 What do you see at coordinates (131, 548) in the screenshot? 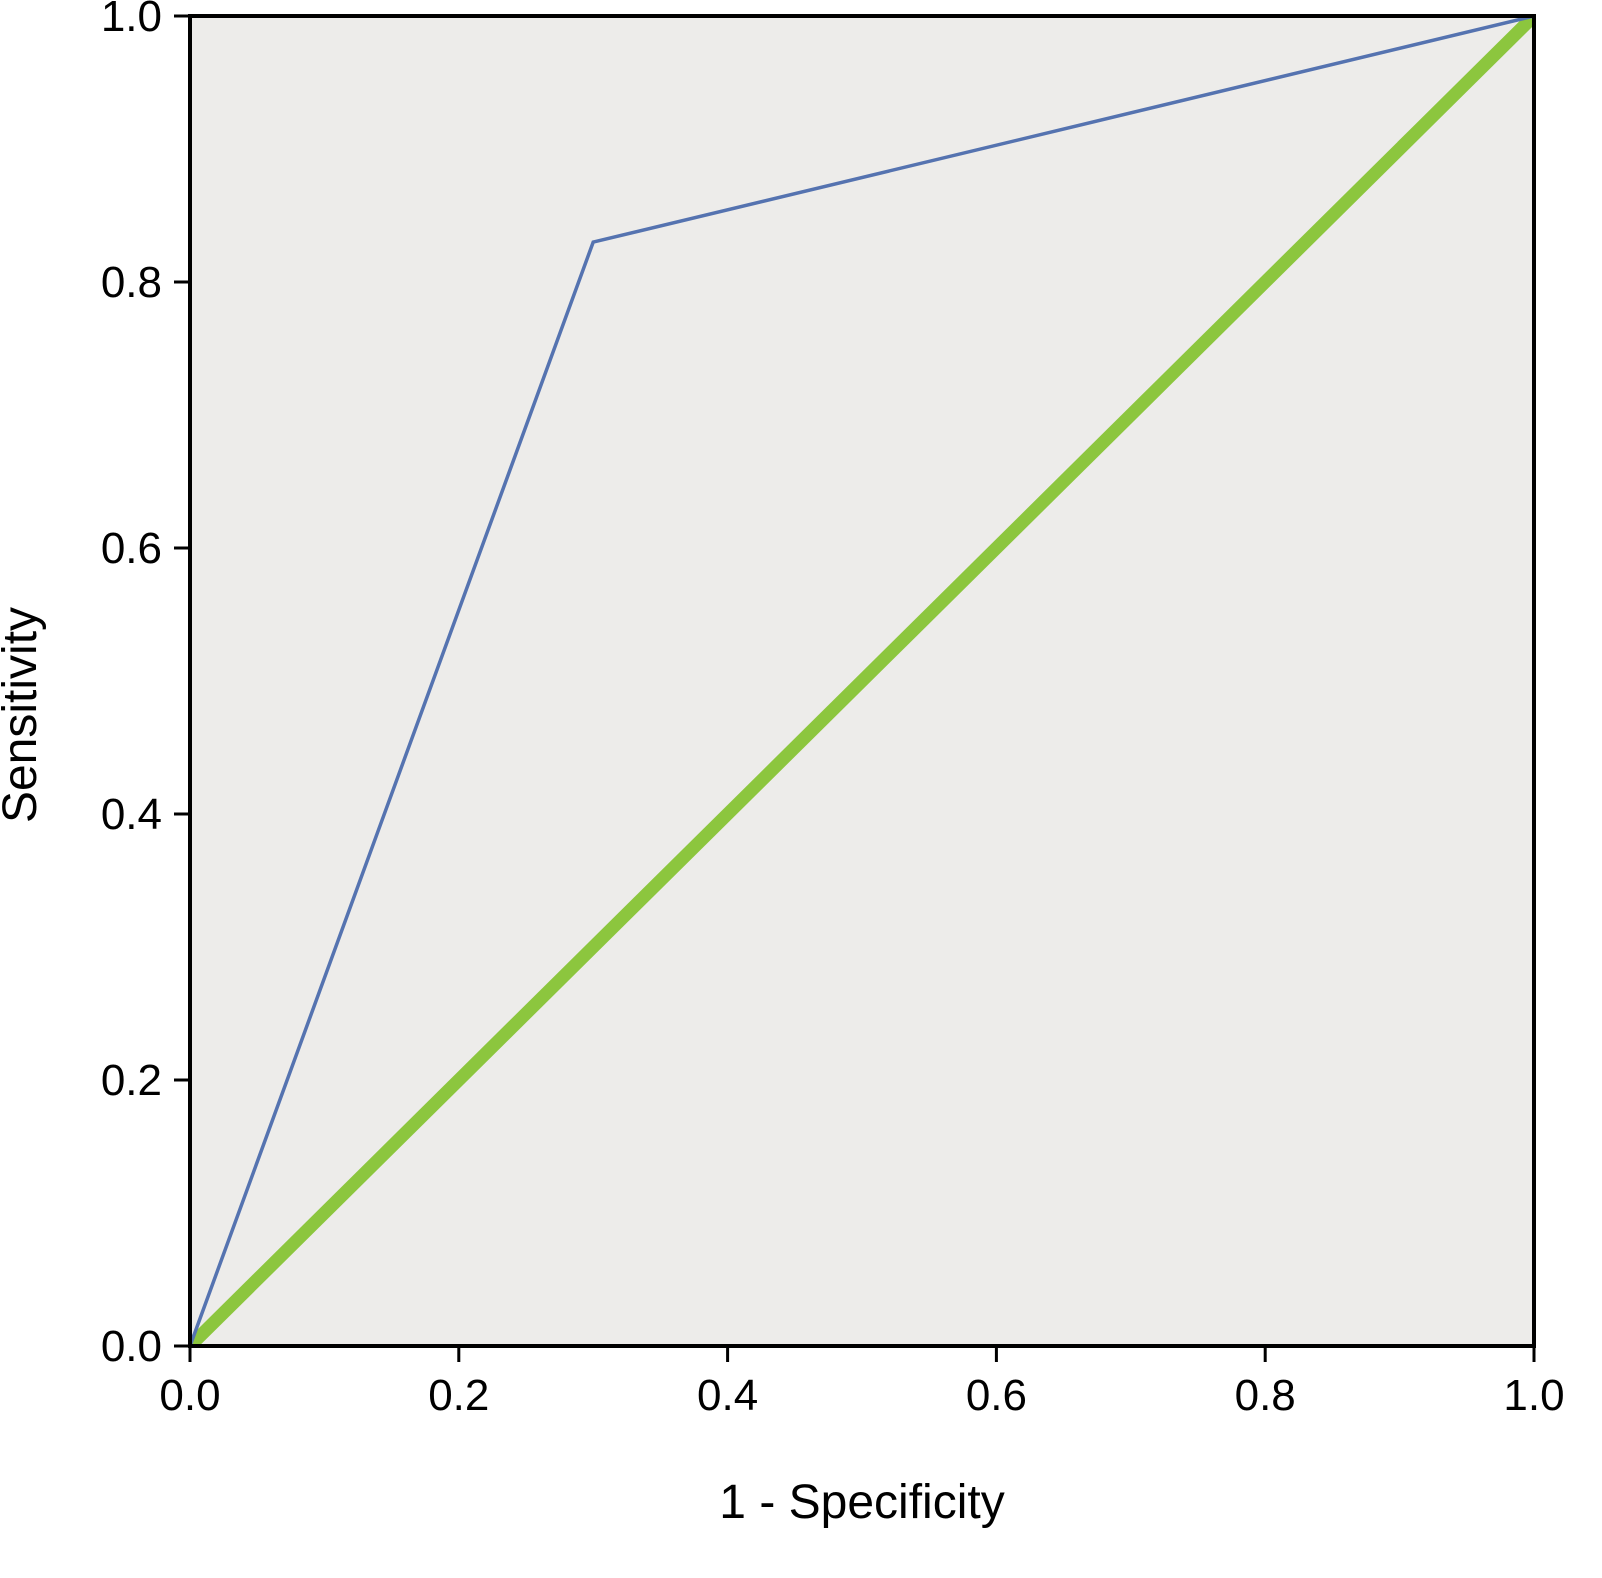
I see `y-tick-label: 0.6` at bounding box center [131, 548].